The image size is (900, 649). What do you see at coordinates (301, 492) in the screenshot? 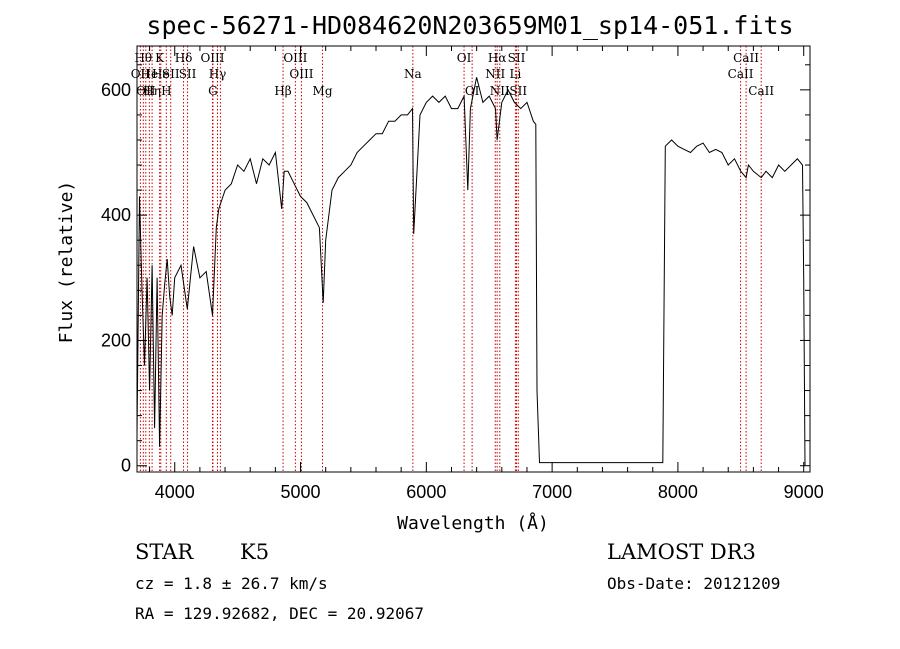
I see `x-tick-label: 5000` at bounding box center [301, 492].